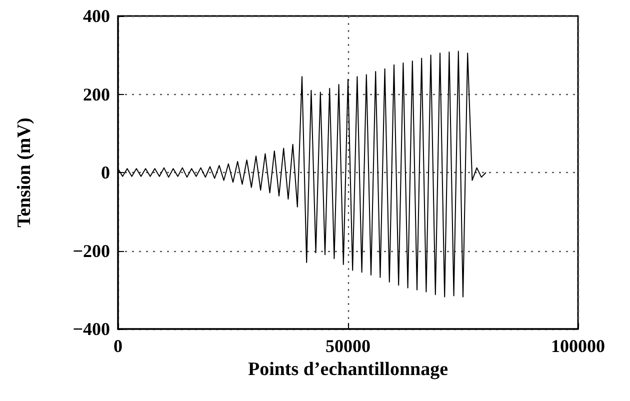  Describe the element at coordinates (105, 172) in the screenshot. I see `y-tick-label: 0` at that location.